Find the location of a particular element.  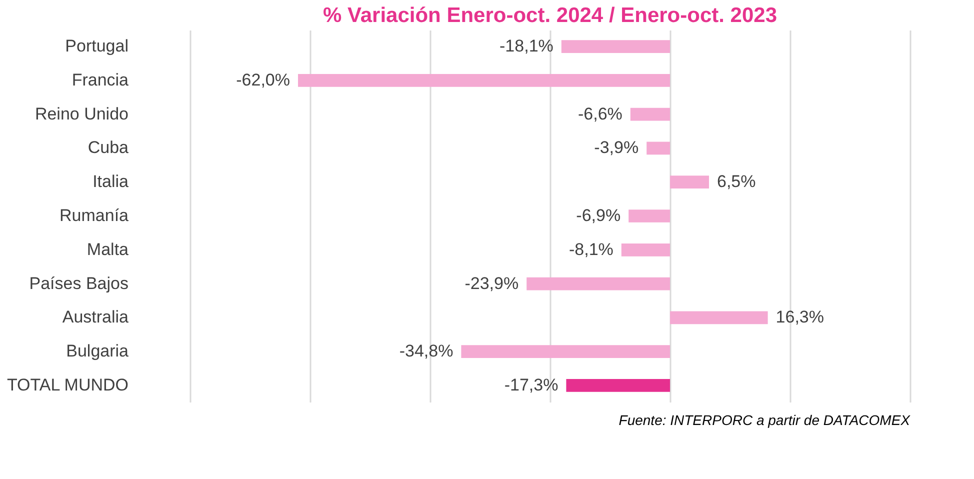

data-label: -18,1% is located at coordinates (527, 46).